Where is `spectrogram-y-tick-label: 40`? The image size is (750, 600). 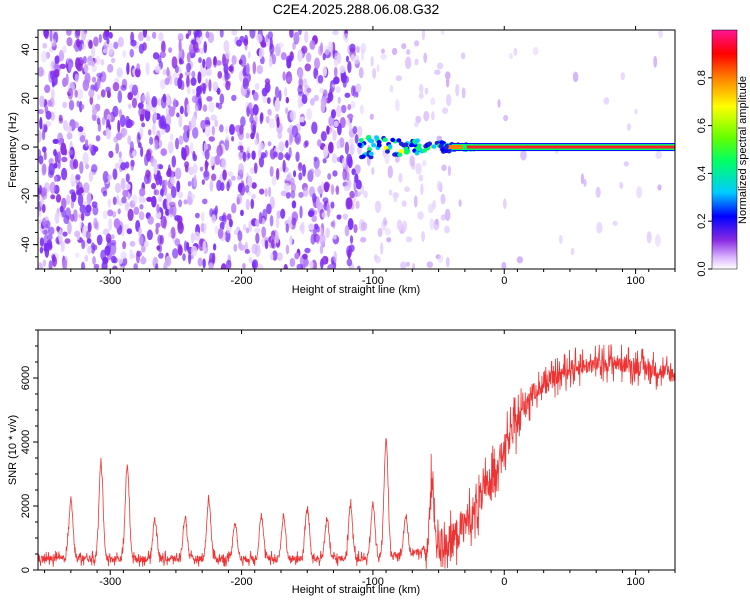
spectrogram-y-tick-label: 40 is located at coordinates (26, 49).